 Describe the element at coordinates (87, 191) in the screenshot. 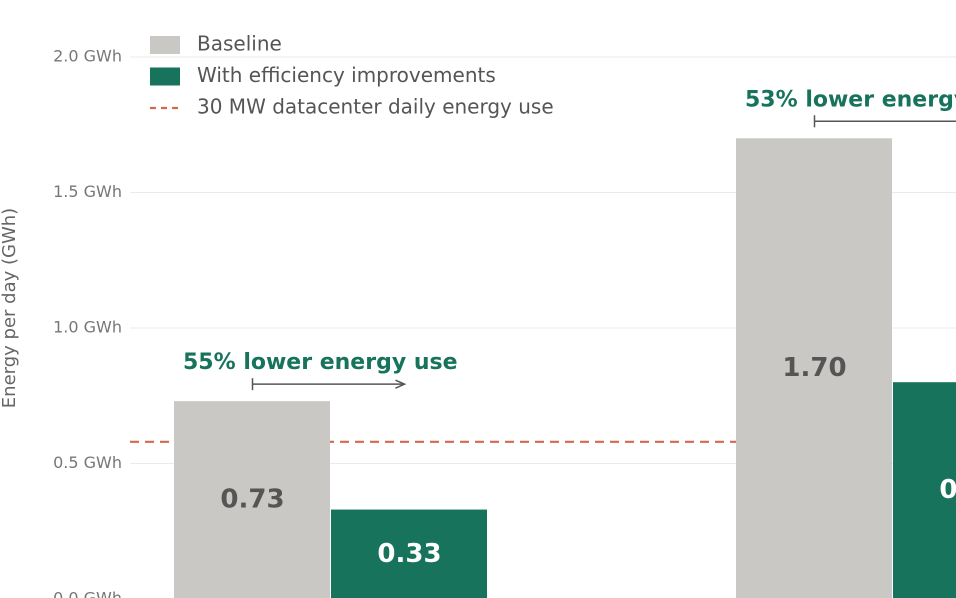

I see `y-tick-label: 1.5 GWh` at that location.